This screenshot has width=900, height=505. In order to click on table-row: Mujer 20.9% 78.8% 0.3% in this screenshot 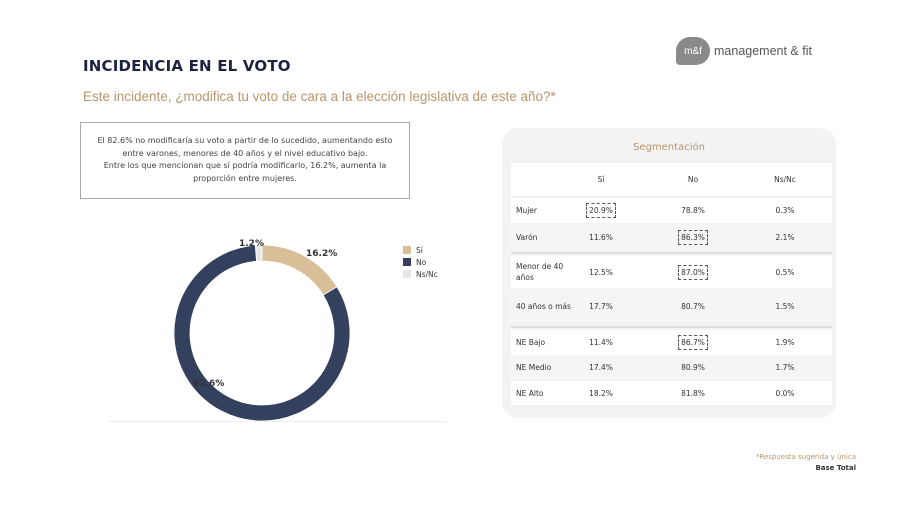, I will do `click(671, 210)`.